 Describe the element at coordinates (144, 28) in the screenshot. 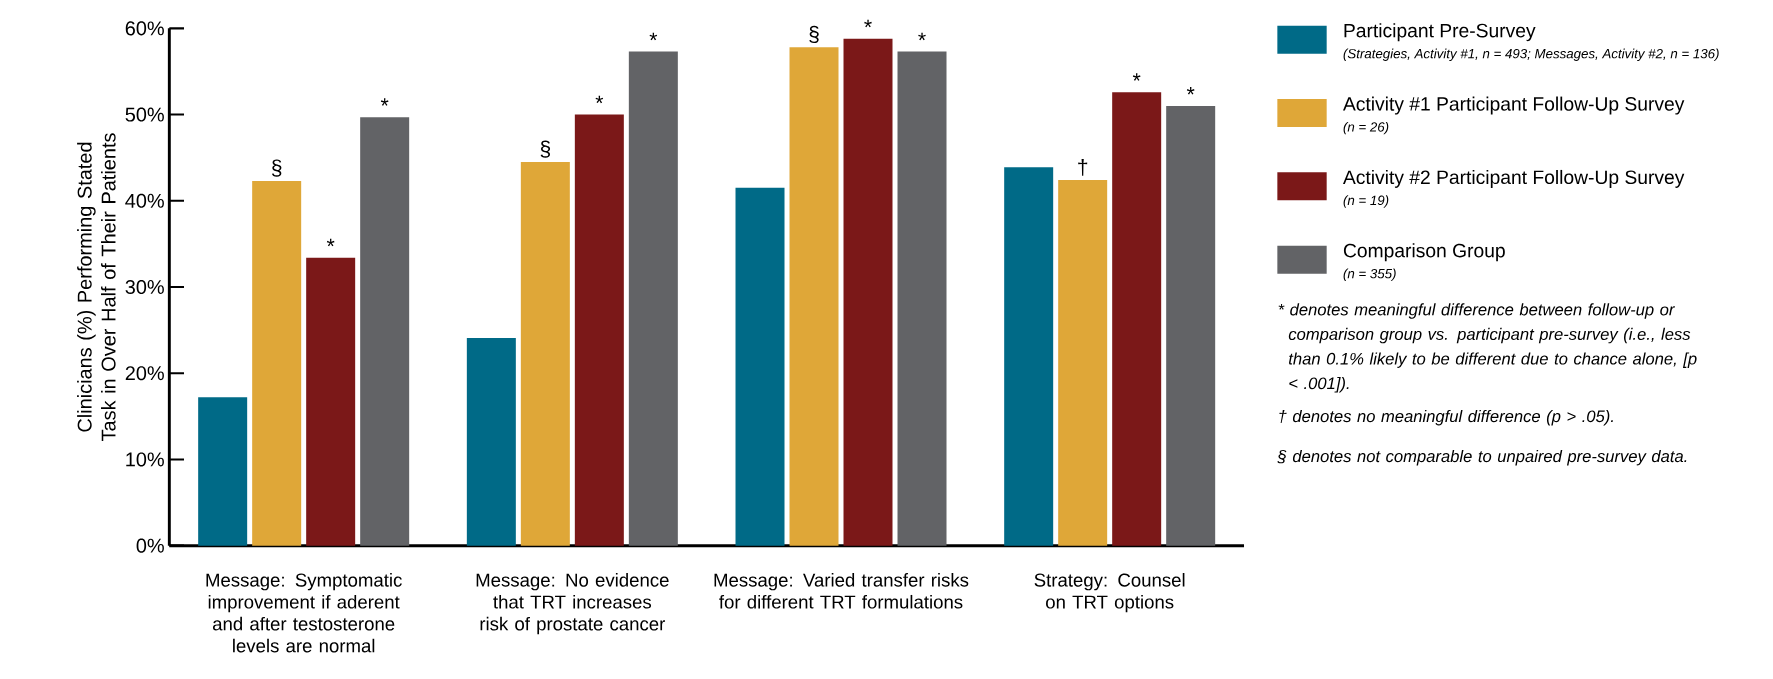

I see `y-tick-label: 60%` at that location.